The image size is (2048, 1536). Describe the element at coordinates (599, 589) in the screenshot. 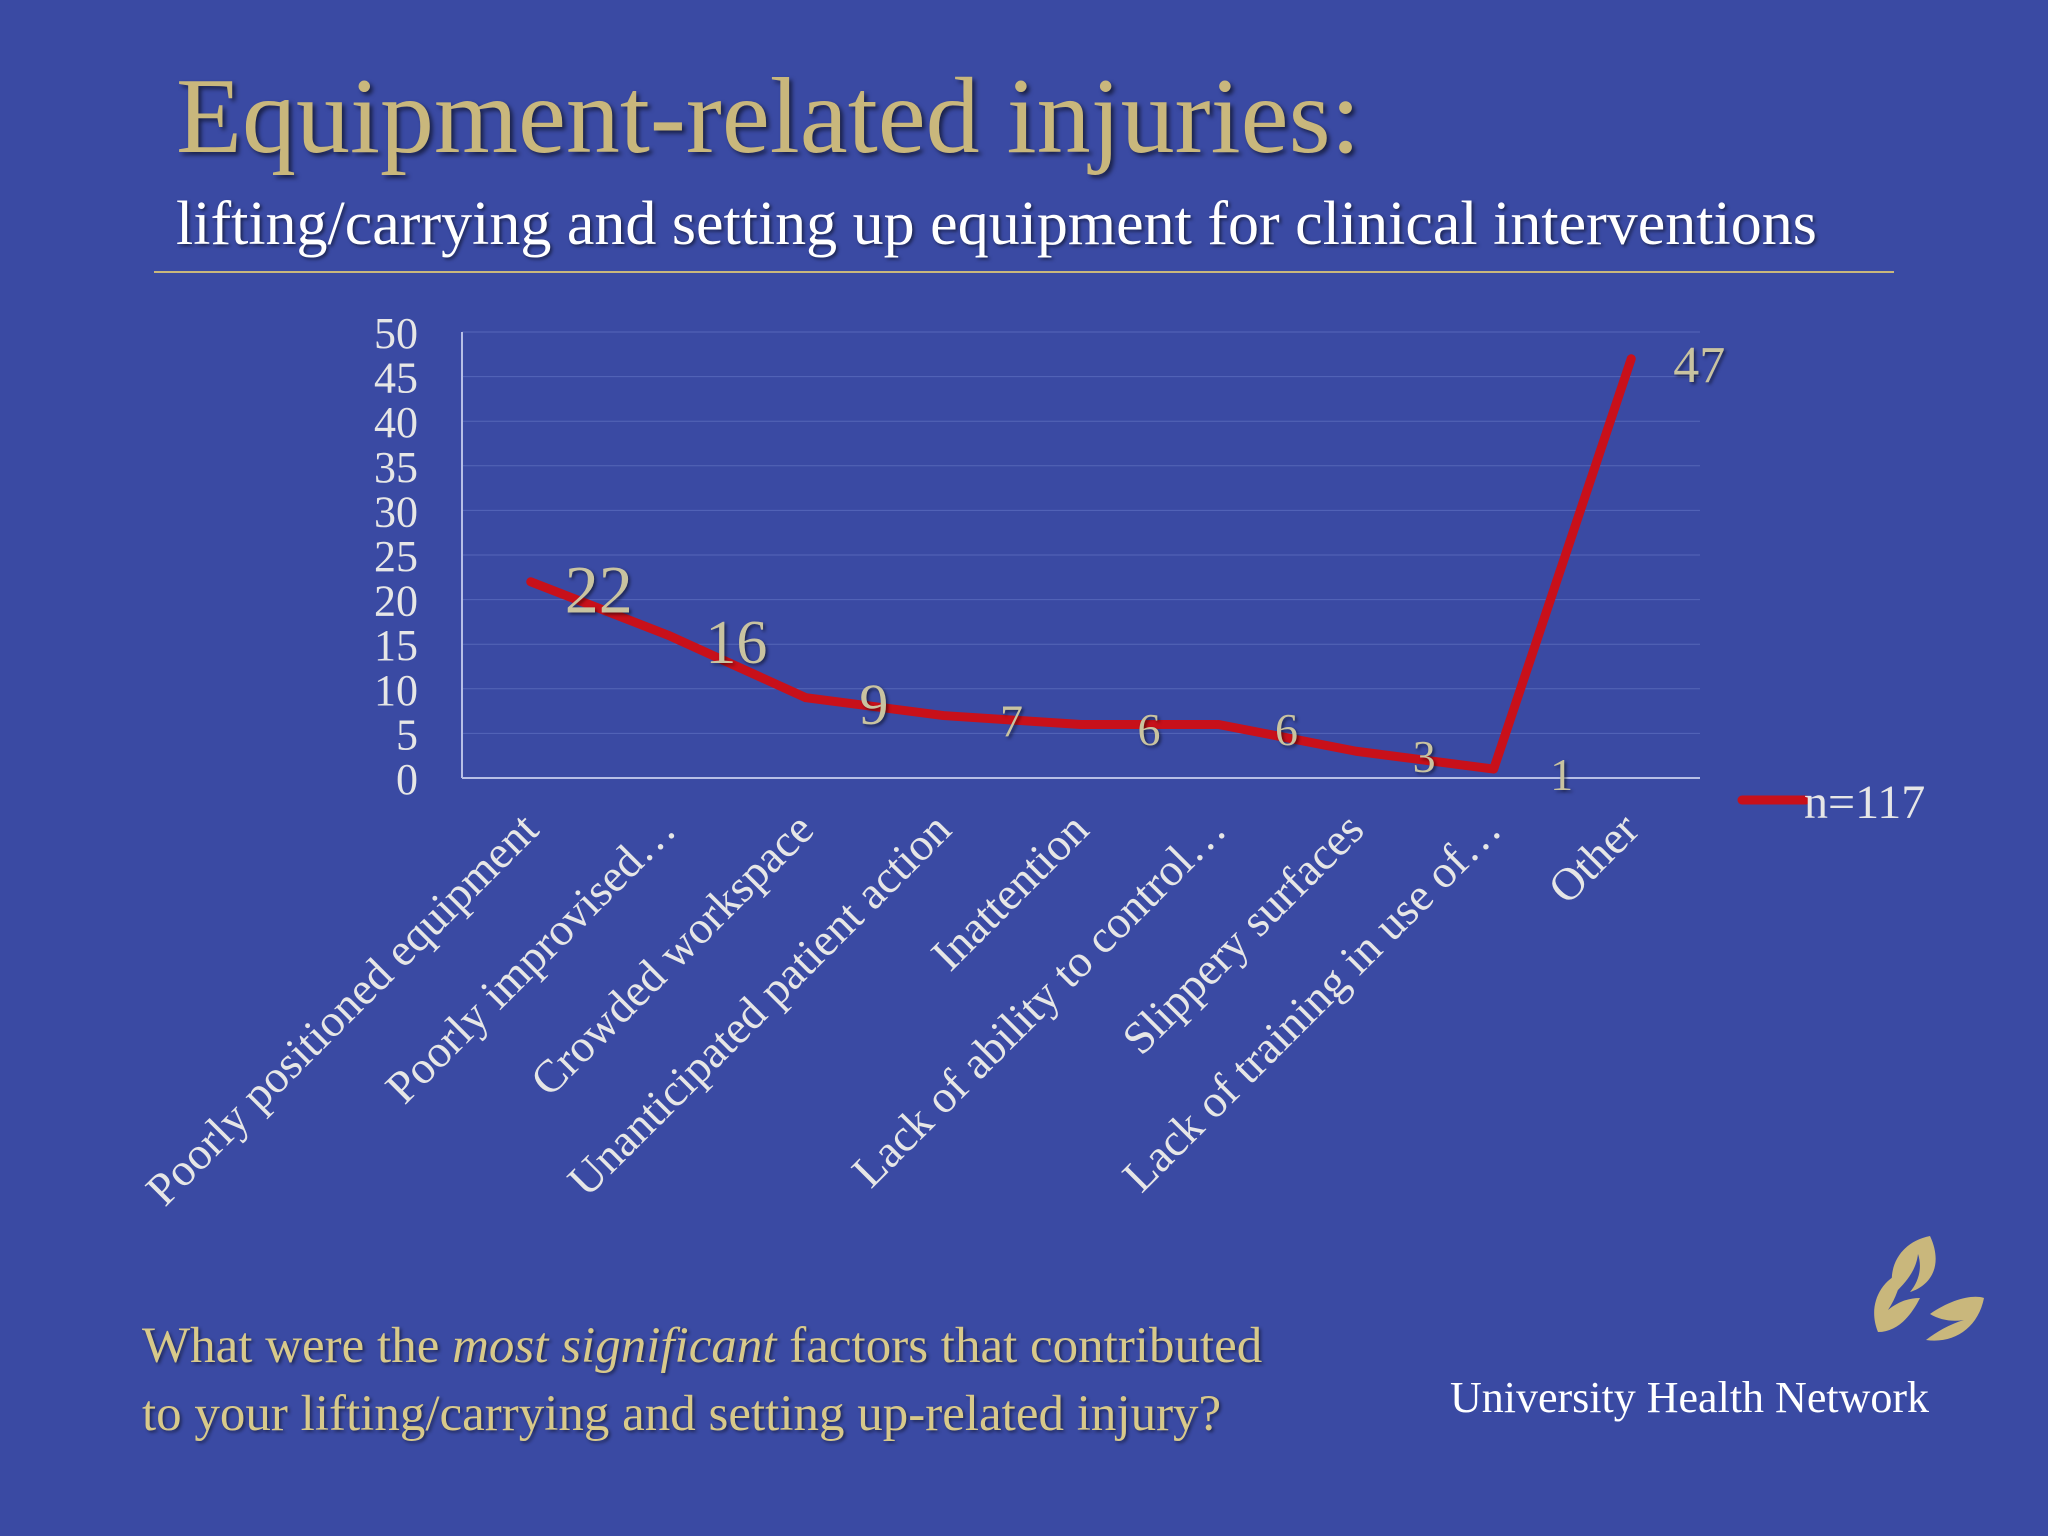

I see `data-label: 22` at that location.